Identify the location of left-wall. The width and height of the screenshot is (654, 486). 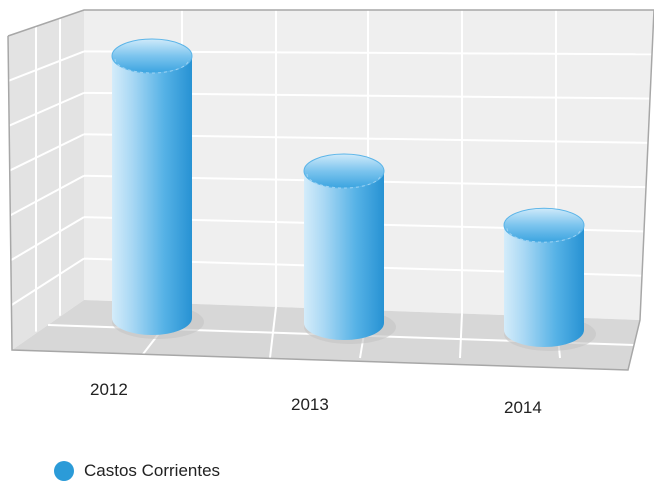
(46, 180).